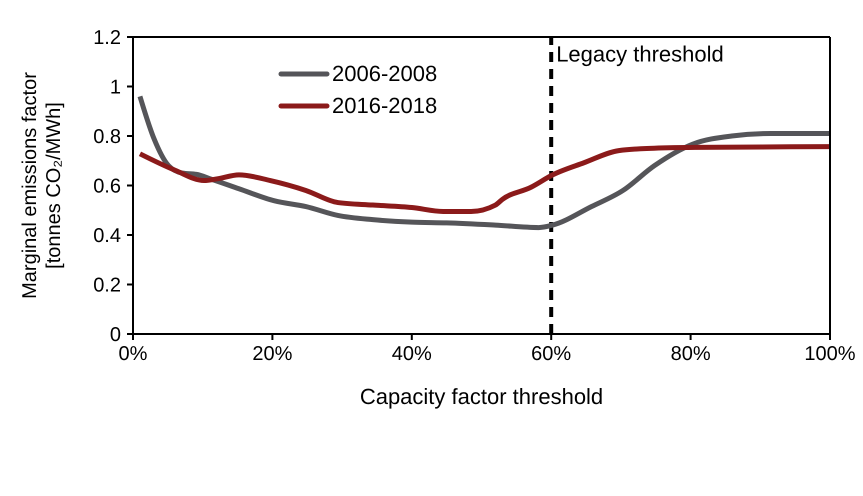 This screenshot has width=863, height=496. Describe the element at coordinates (115, 335) in the screenshot. I see `y-tick-label: 0` at that location.